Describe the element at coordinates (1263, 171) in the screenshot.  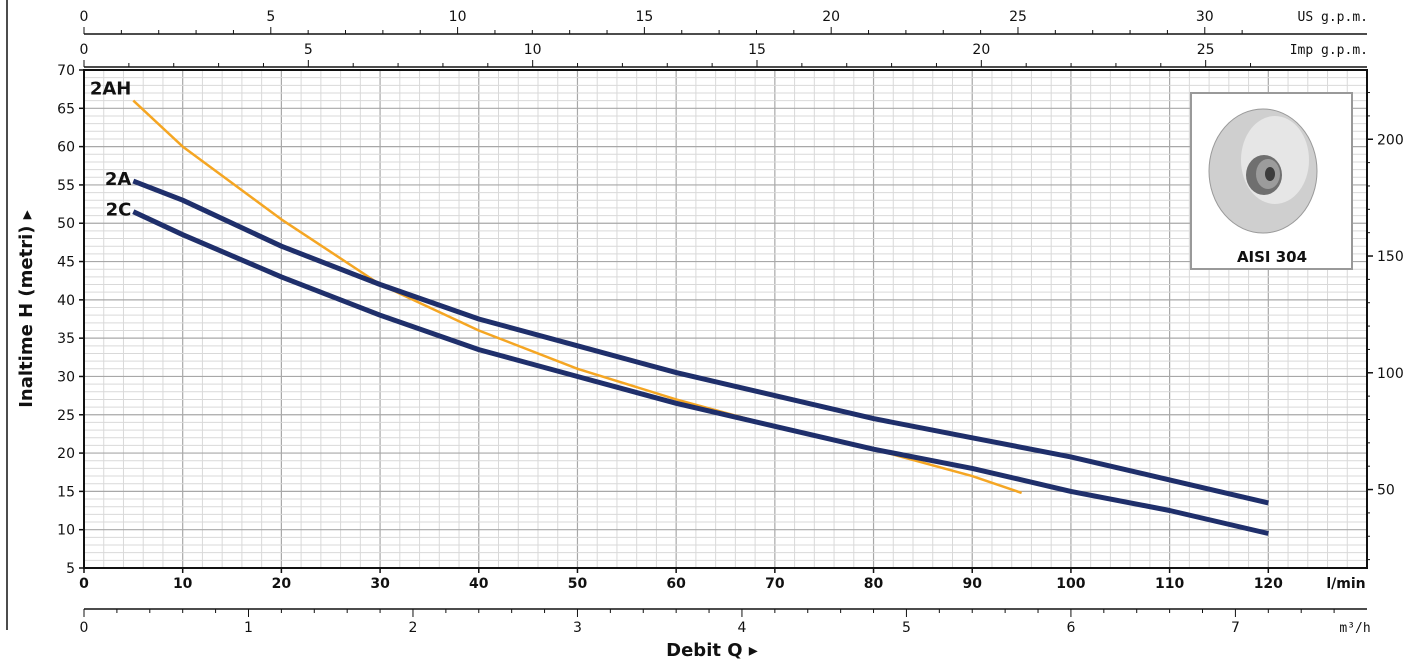
I see `impeller-image` at that location.